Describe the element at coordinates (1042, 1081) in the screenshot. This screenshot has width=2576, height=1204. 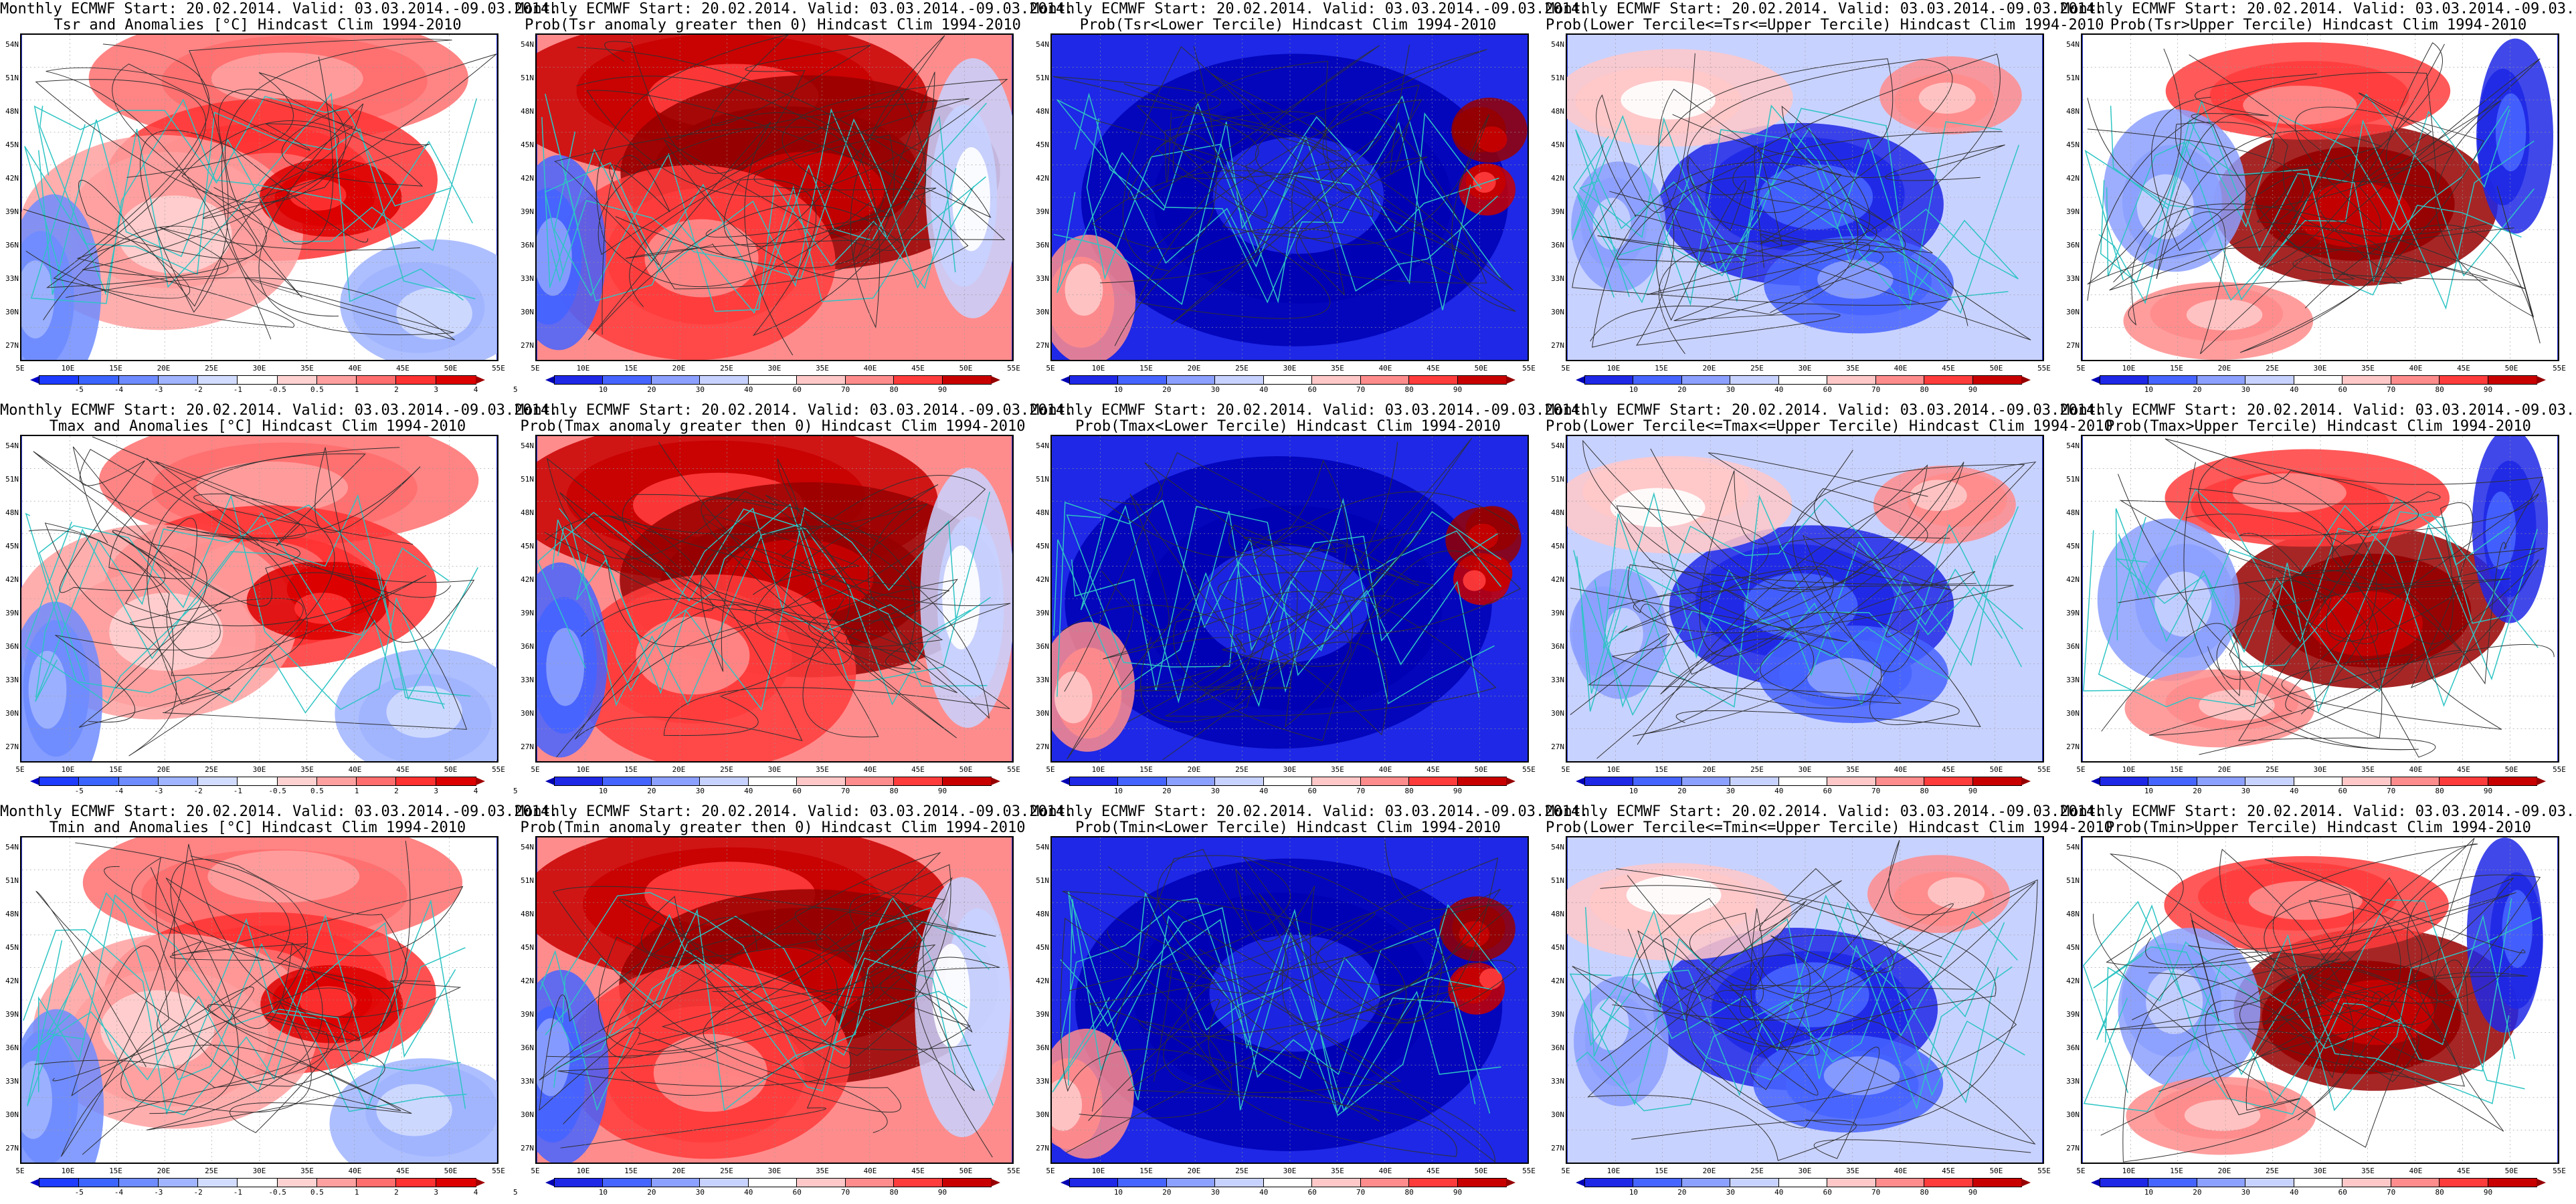
I see `latitude-label: 33N` at that location.